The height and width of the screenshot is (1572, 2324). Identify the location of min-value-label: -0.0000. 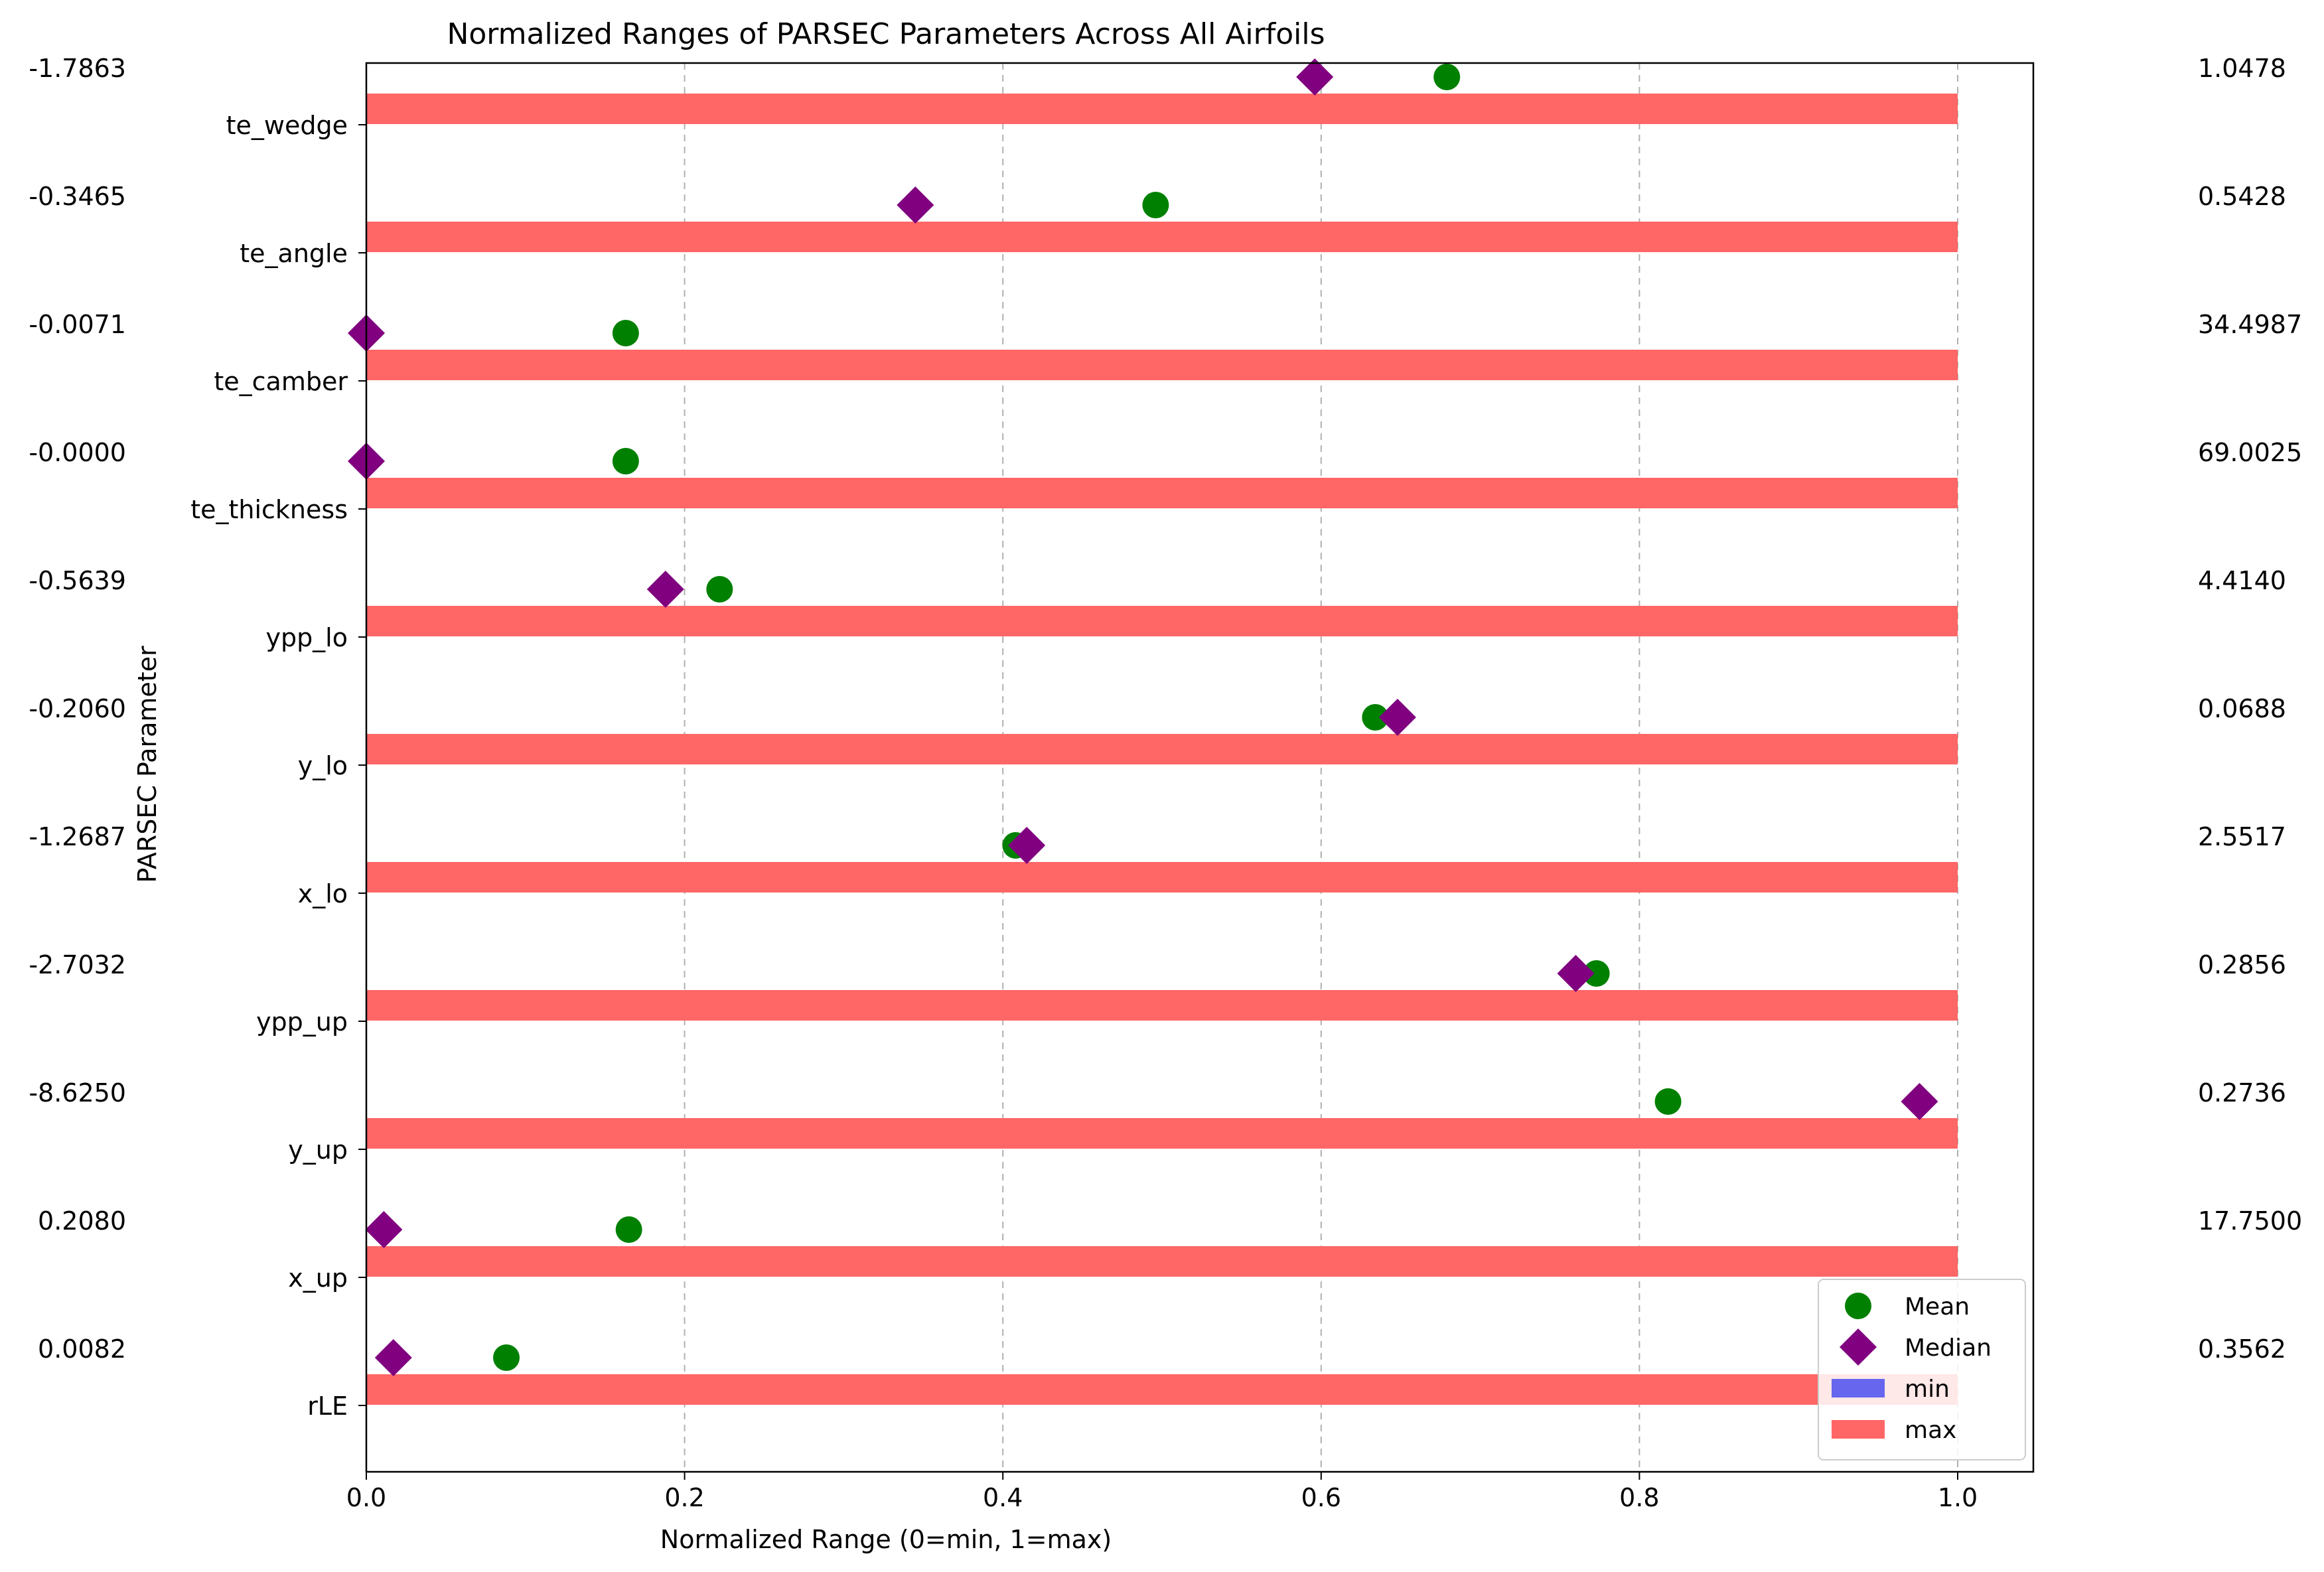
(77, 452).